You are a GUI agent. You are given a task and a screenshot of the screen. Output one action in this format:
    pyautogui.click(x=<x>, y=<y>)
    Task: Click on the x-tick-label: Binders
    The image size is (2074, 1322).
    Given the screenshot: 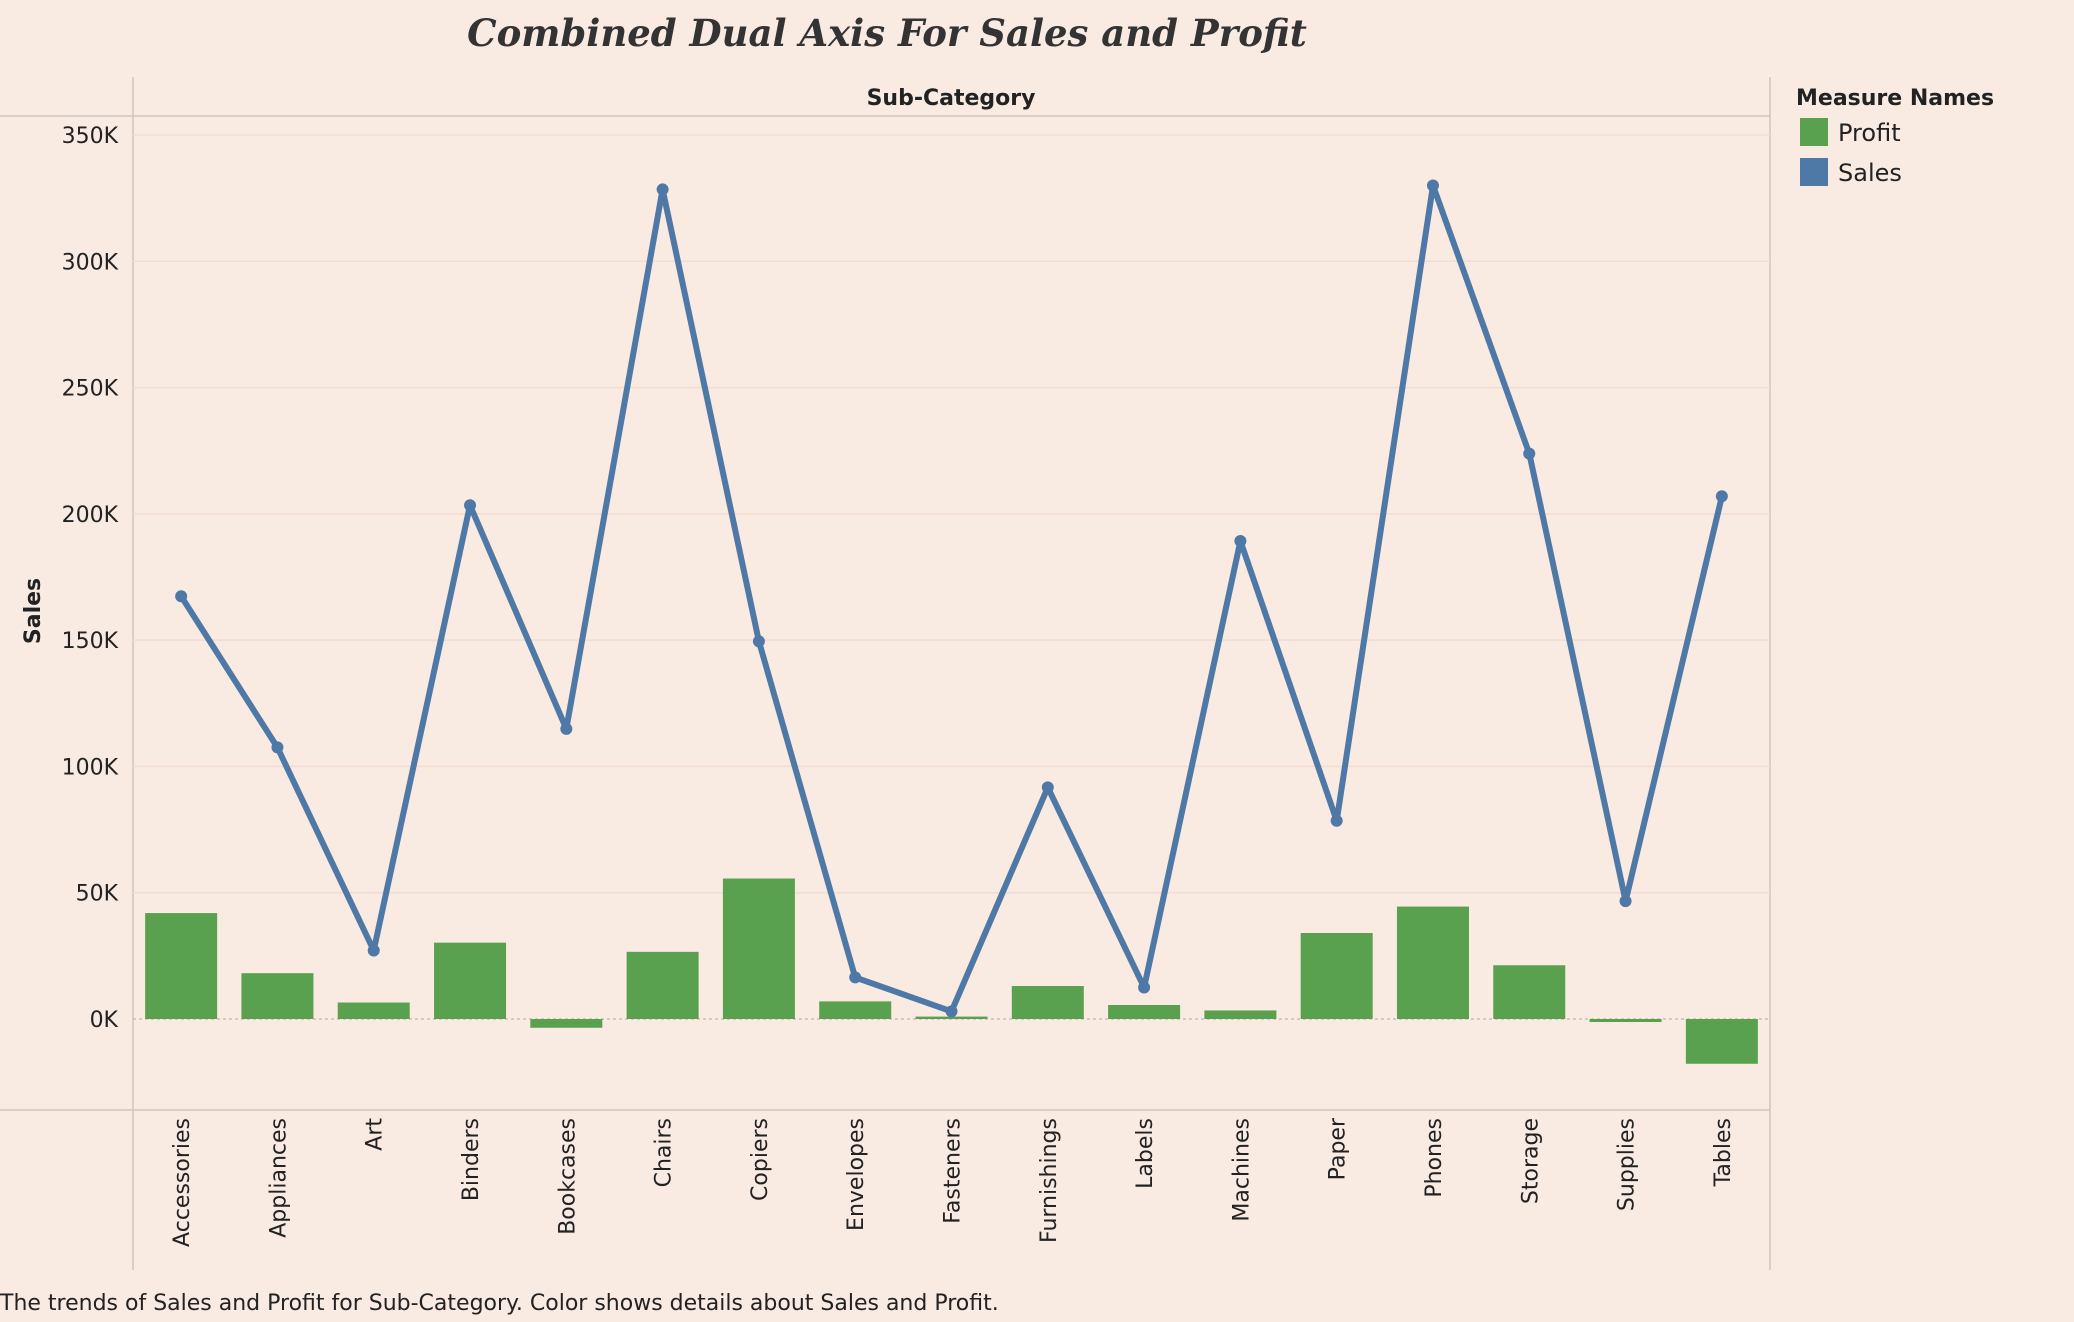 What is the action you would take?
    pyautogui.click(x=471, y=1159)
    